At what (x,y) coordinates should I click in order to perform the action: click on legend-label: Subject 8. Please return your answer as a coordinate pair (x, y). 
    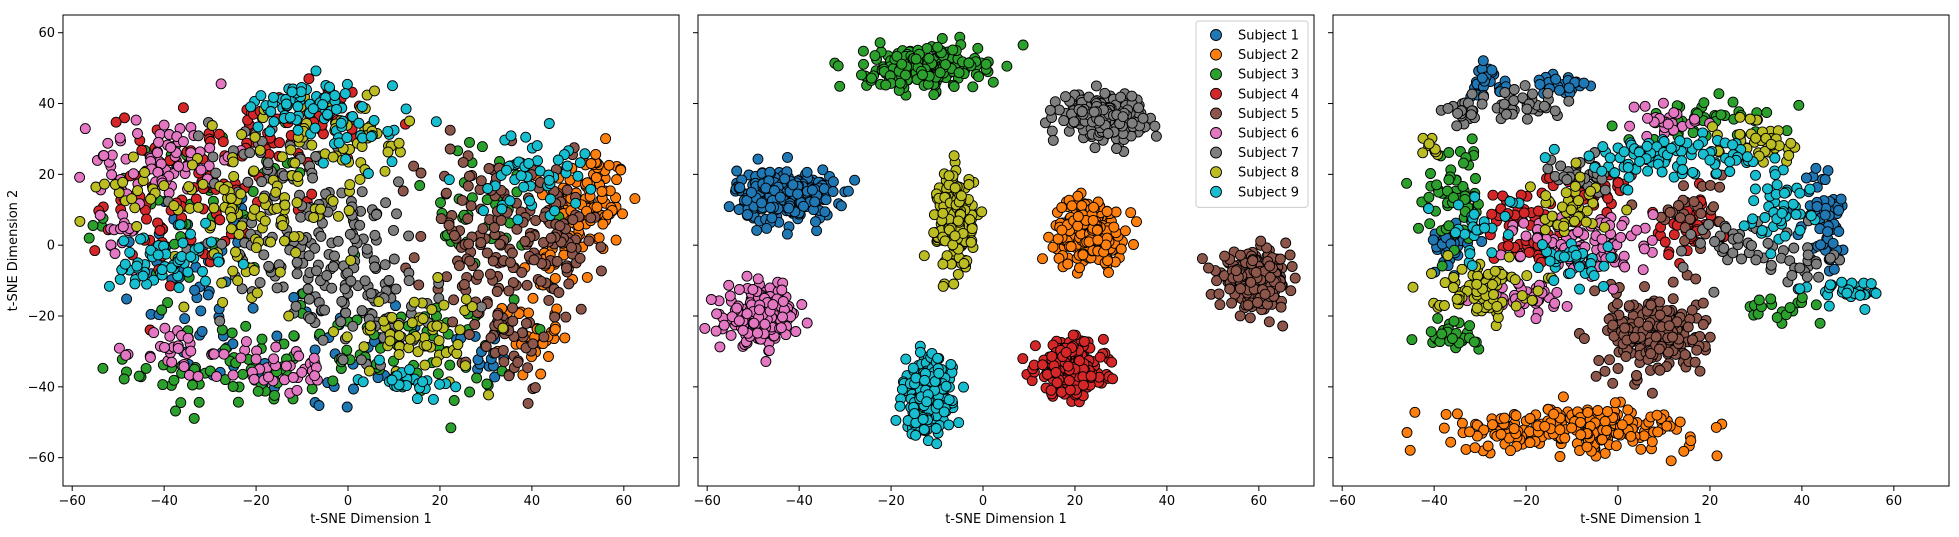
    Looking at the image, I should click on (1268, 173).